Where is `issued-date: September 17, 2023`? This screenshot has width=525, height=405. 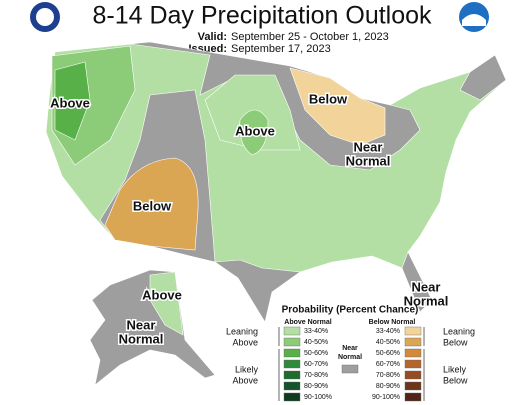
issued-date: September 17, 2023 is located at coordinates (281, 49).